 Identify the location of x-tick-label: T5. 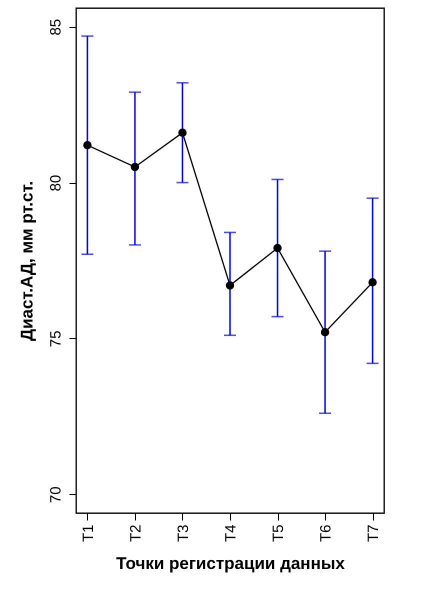
(279, 533).